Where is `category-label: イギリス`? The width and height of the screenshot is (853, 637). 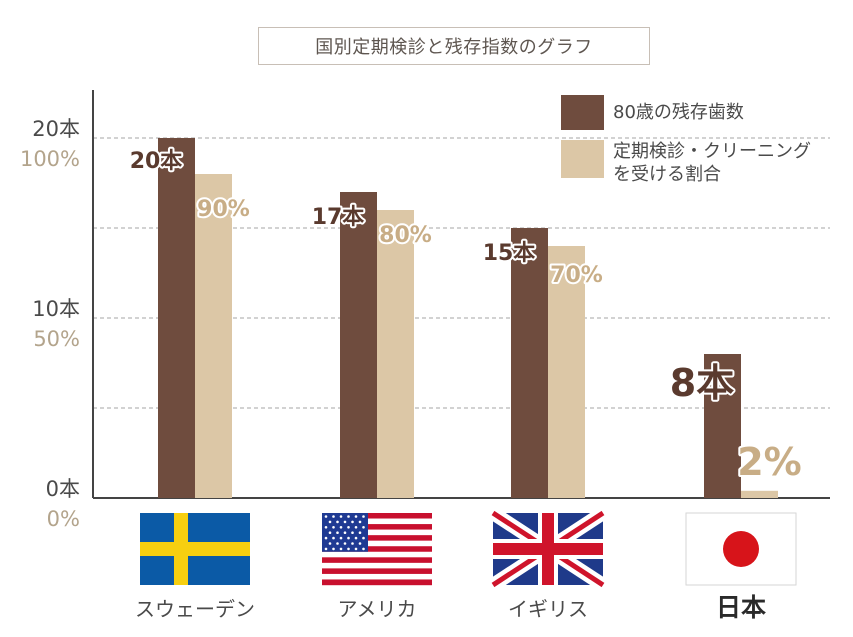
category-label: イギリス is located at coordinates (548, 609).